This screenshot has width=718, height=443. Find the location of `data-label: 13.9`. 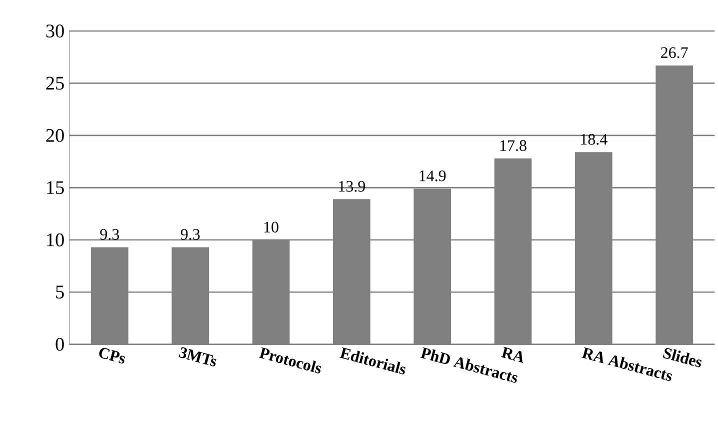

data-label: 13.9 is located at coordinates (352, 186).